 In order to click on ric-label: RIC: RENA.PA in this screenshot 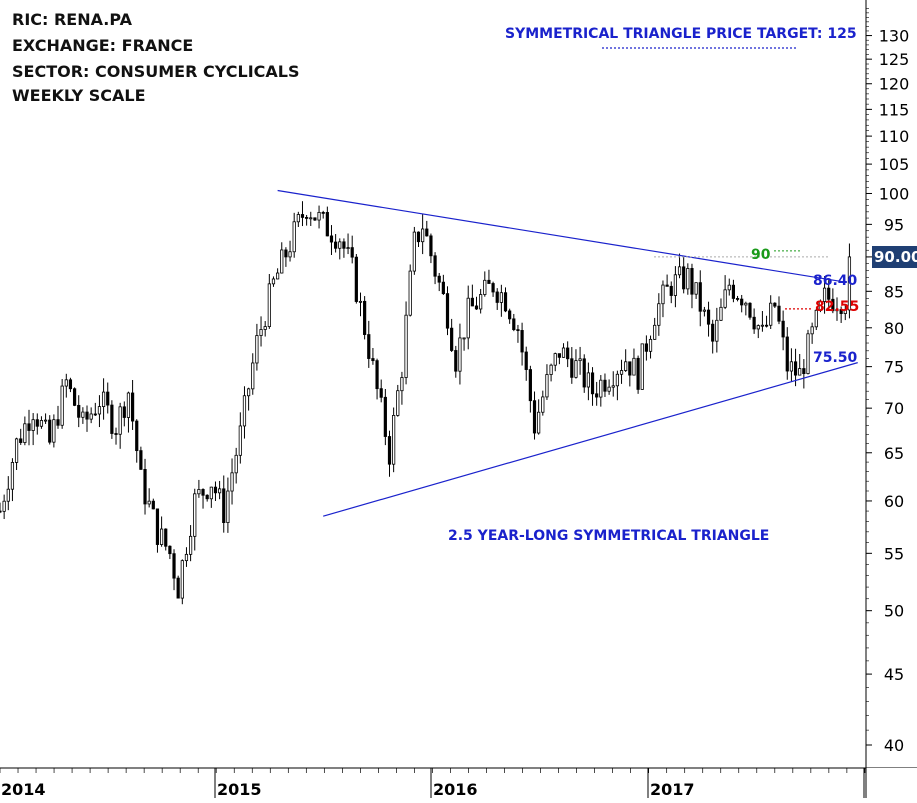, I will do `click(72, 19)`.